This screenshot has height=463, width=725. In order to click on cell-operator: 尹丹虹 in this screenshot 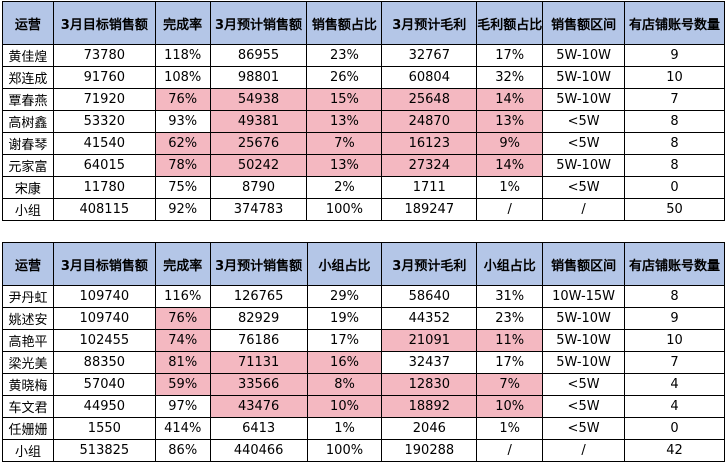, I will do `click(28, 296)`.